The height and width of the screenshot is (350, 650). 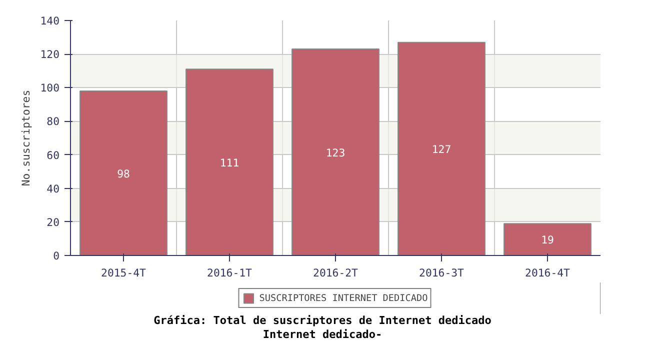 I want to click on x-tick-label: 2016-1T, so click(x=230, y=273).